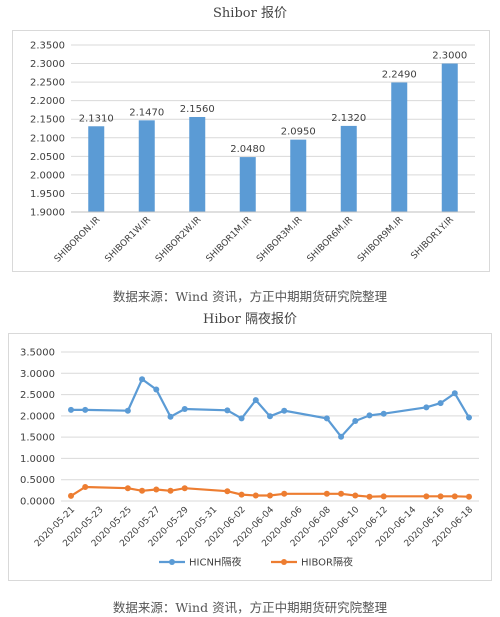 The image size is (500, 617). Describe the element at coordinates (78, 240) in the screenshot. I see `x-tick-label: SHIBORON.IR` at that location.